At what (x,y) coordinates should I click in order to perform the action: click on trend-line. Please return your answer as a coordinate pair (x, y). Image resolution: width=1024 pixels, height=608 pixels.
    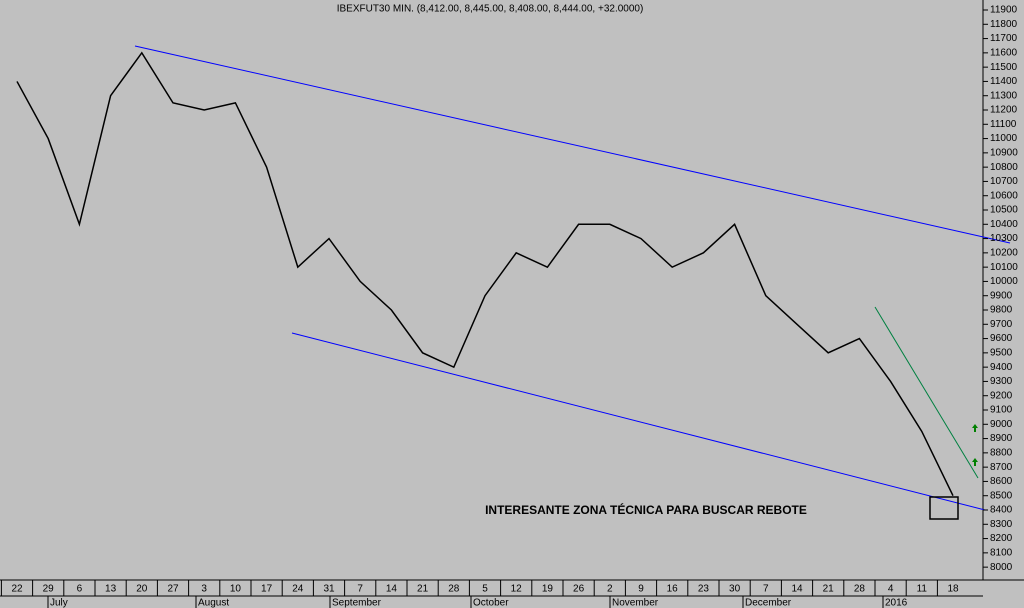
    Looking at the image, I should click on (926, 392).